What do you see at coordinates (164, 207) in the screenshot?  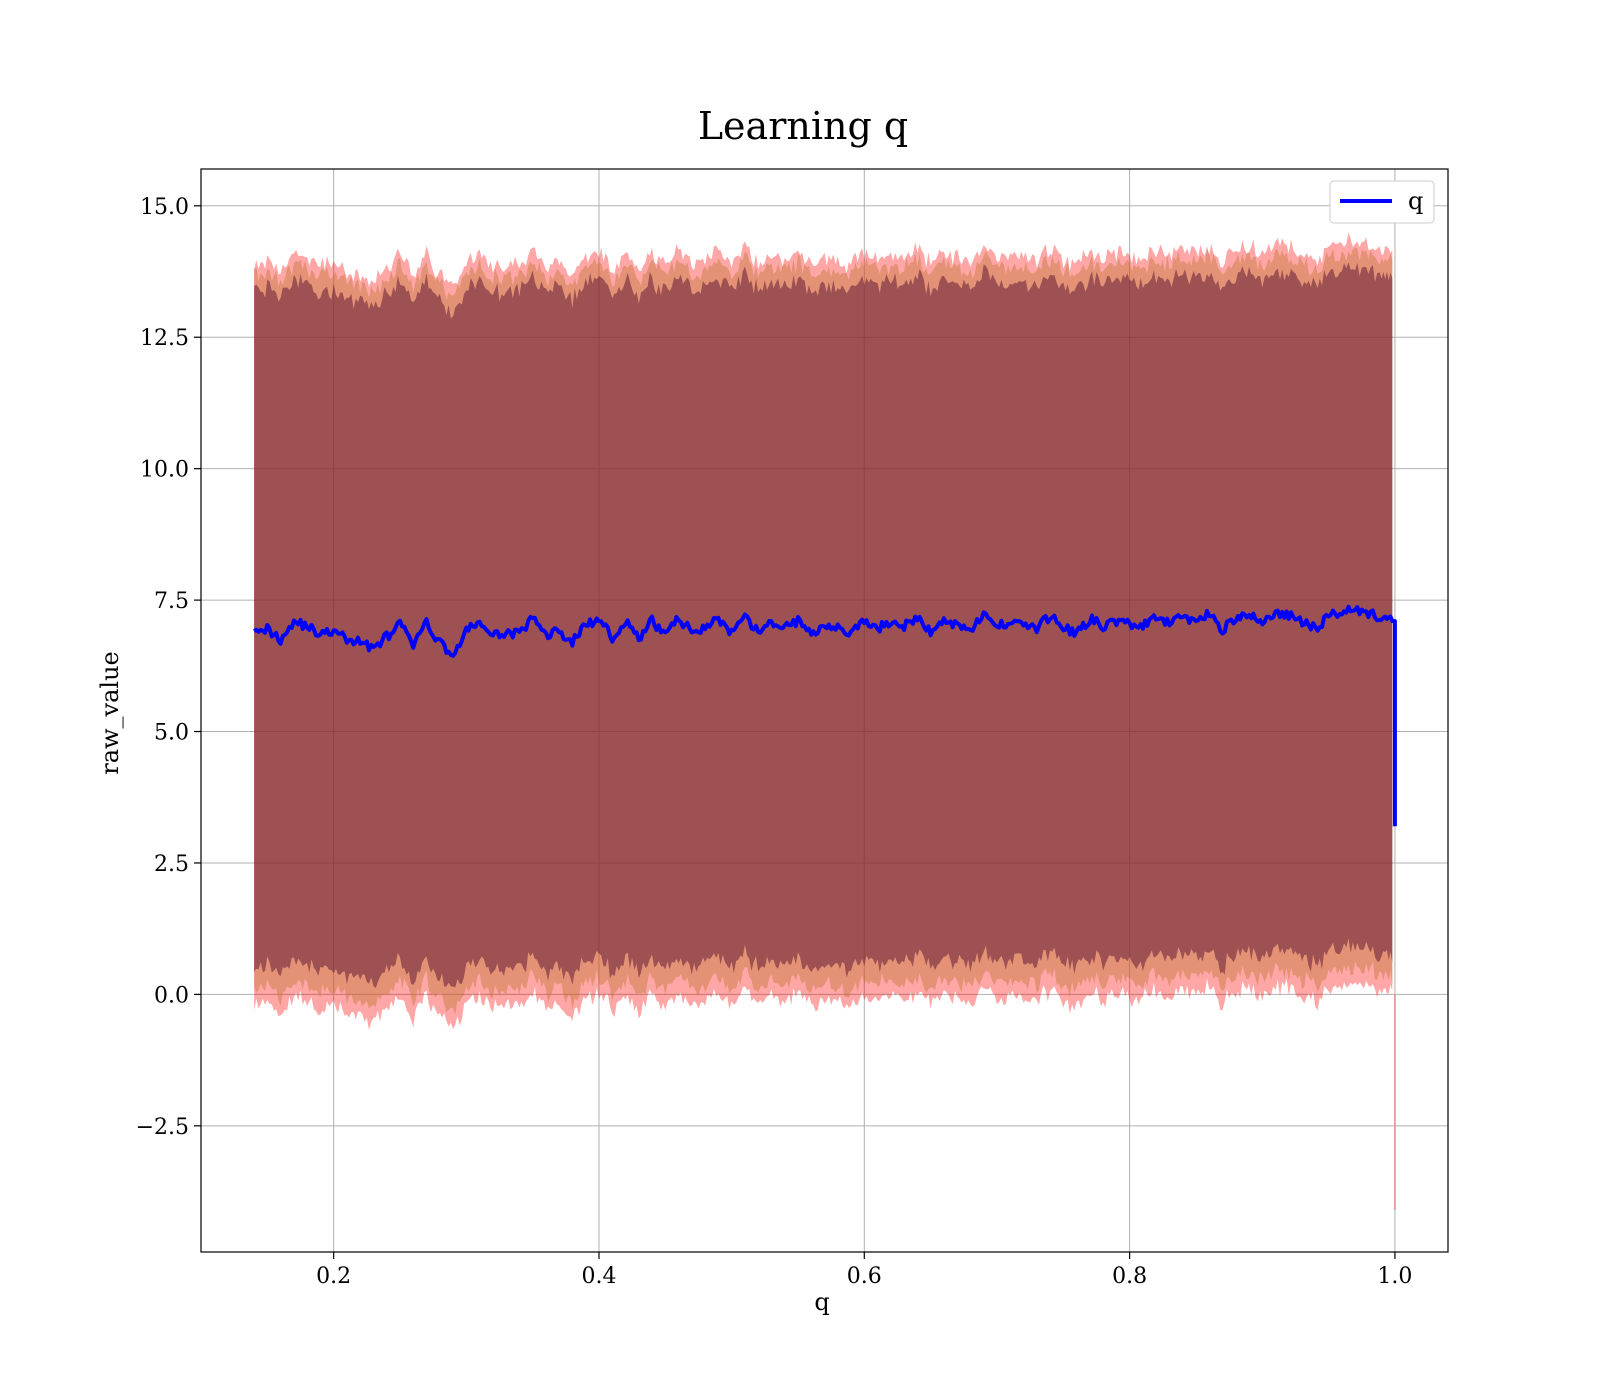 I see `y-tick-label: 15.0` at bounding box center [164, 207].